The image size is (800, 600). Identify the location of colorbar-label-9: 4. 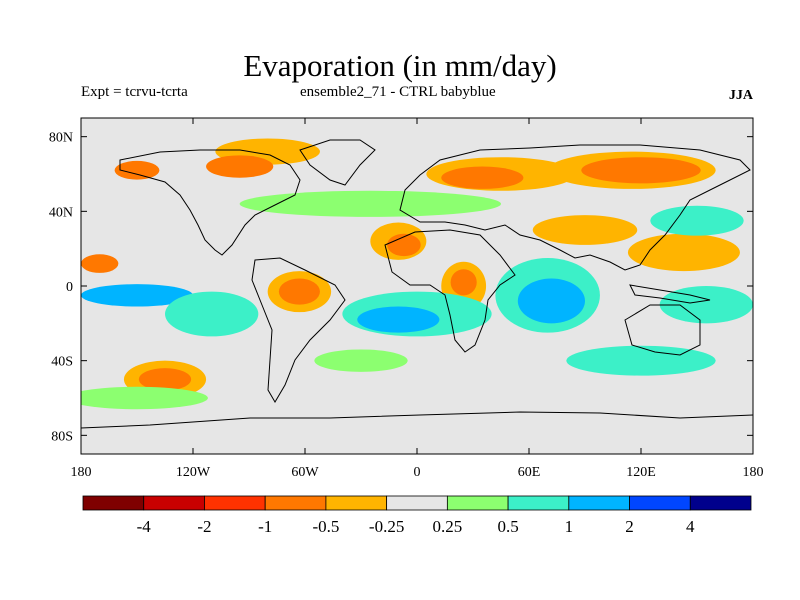
(690, 526).